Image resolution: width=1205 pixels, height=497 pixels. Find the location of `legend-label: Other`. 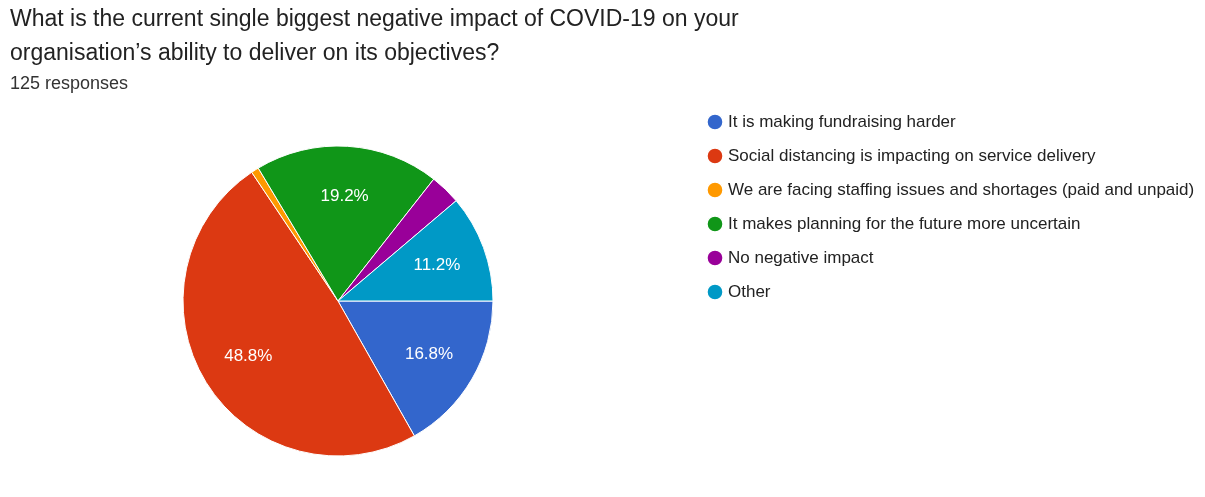

legend-label: Other is located at coordinates (749, 291).